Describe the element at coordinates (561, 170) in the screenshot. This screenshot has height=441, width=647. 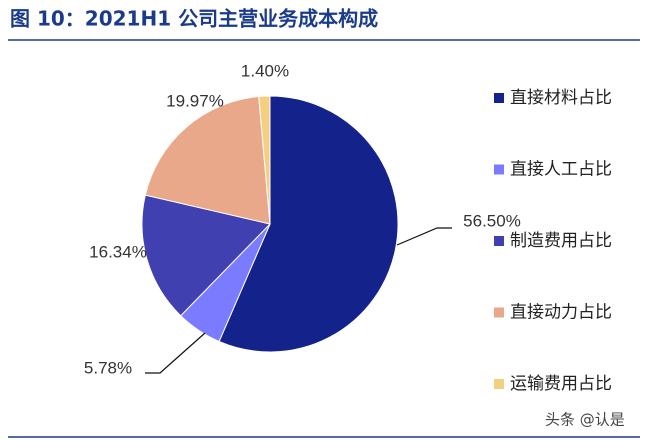
I see `legend-label: 直接人工占比` at that location.